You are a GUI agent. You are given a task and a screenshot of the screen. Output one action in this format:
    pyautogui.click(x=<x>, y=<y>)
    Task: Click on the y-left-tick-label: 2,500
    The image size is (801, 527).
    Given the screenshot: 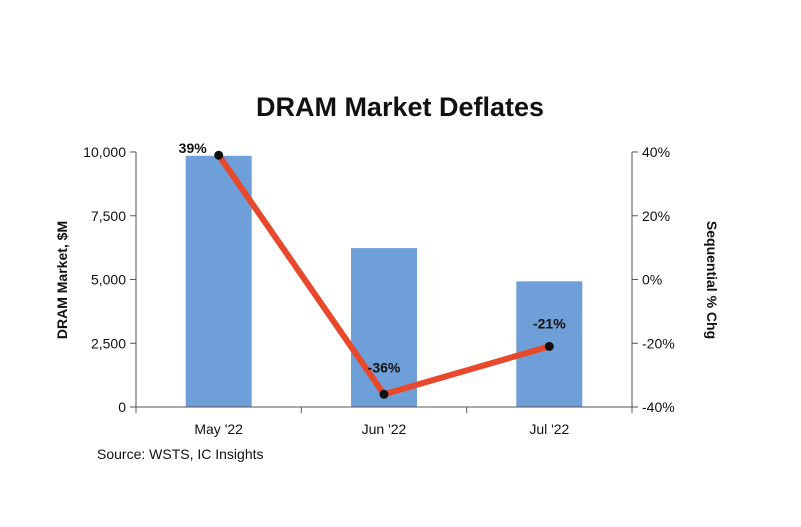 What is the action you would take?
    pyautogui.click(x=108, y=343)
    